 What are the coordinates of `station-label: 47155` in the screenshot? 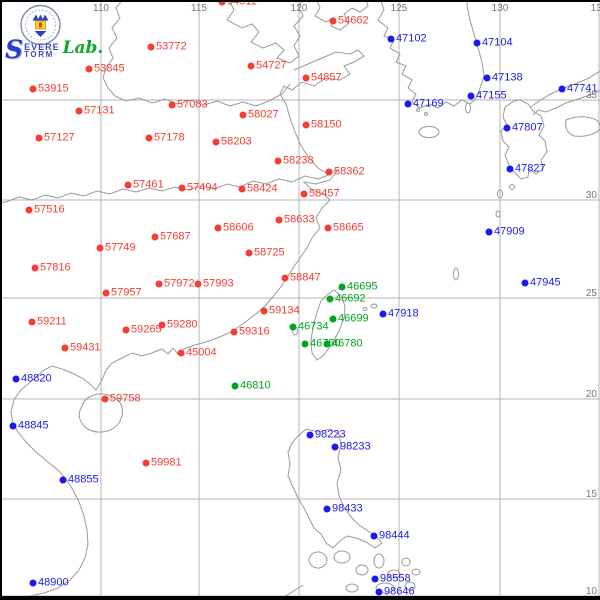 It's located at (491, 95).